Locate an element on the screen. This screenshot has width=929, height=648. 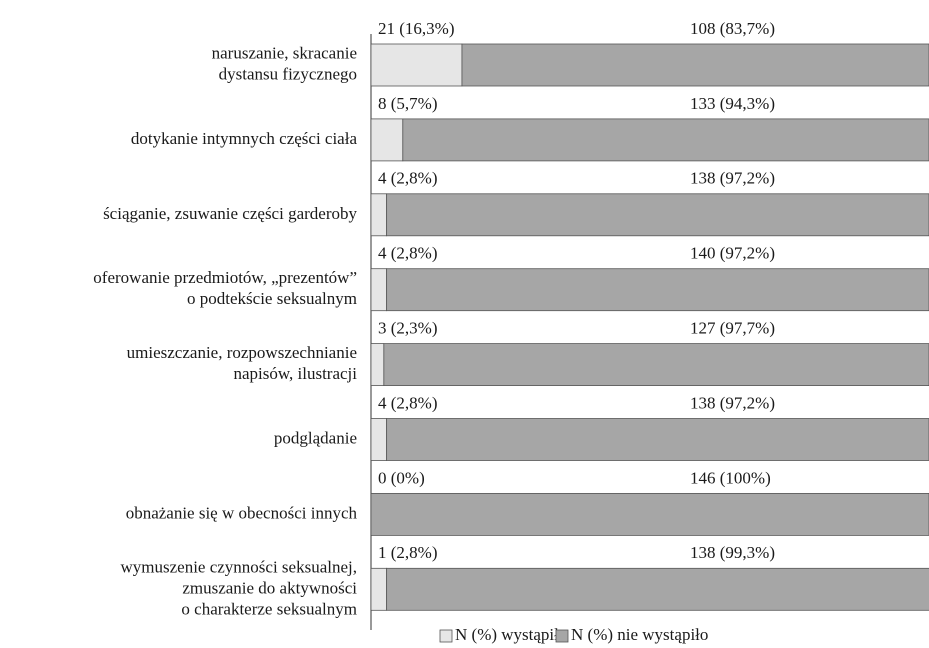
category-line: umieszczanie, rozpowszechnianie is located at coordinates (242, 352).